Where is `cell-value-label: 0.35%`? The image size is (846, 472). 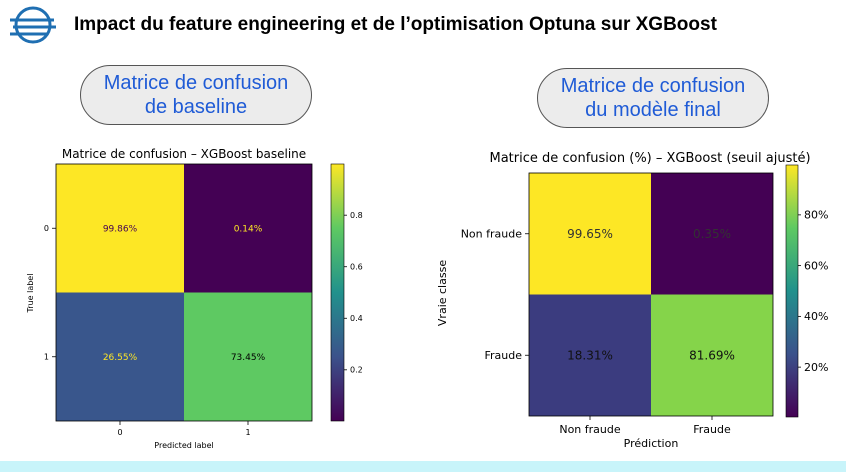 cell-value-label: 0.35% is located at coordinates (712, 234).